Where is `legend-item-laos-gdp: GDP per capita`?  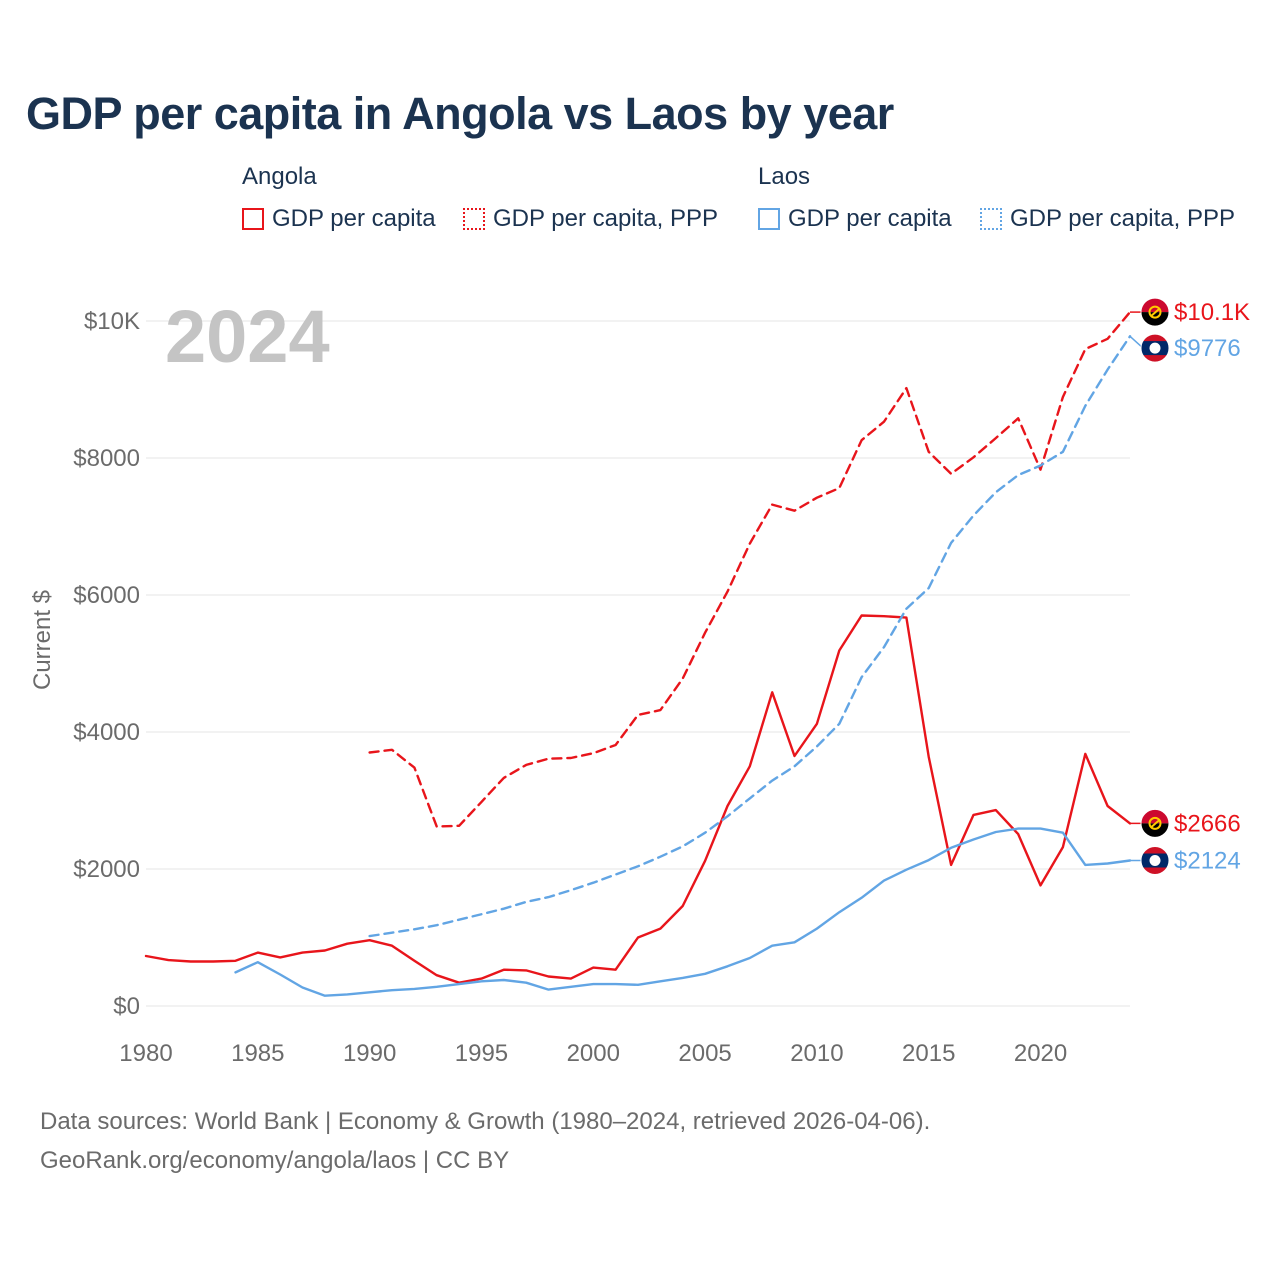 legend-item-laos-gdp: GDP per capita is located at coordinates (855, 219).